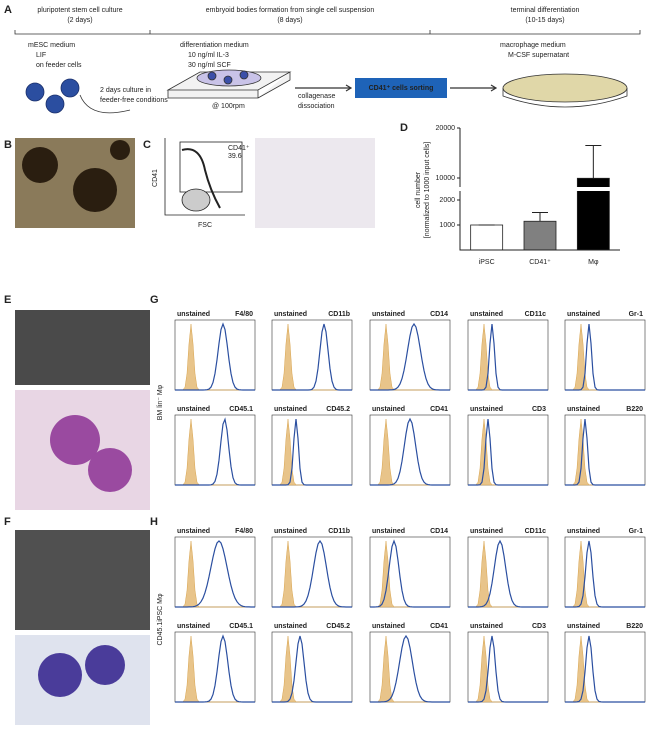  I want to click on gate-label: CD41⁺, so click(239, 148).